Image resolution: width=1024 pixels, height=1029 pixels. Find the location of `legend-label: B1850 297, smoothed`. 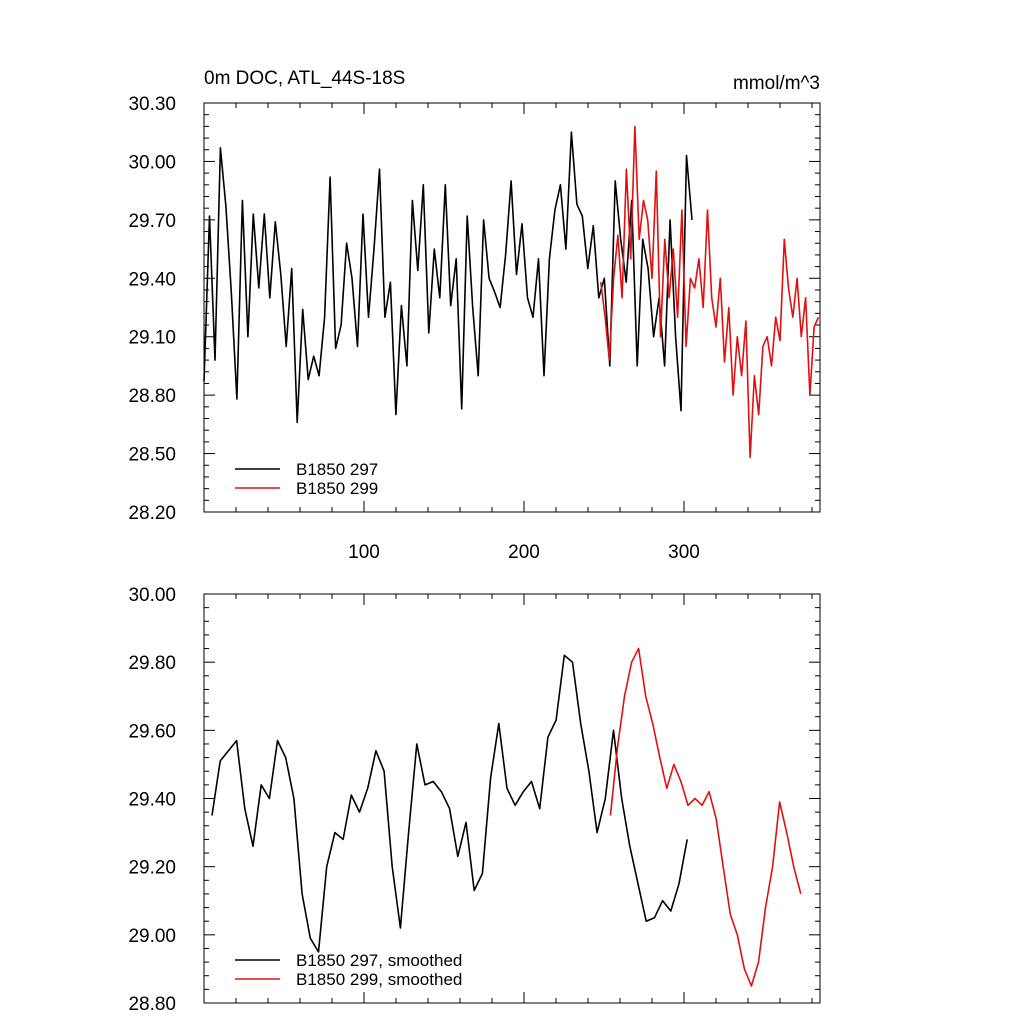

legend-label: B1850 297, smoothed is located at coordinates (379, 960).